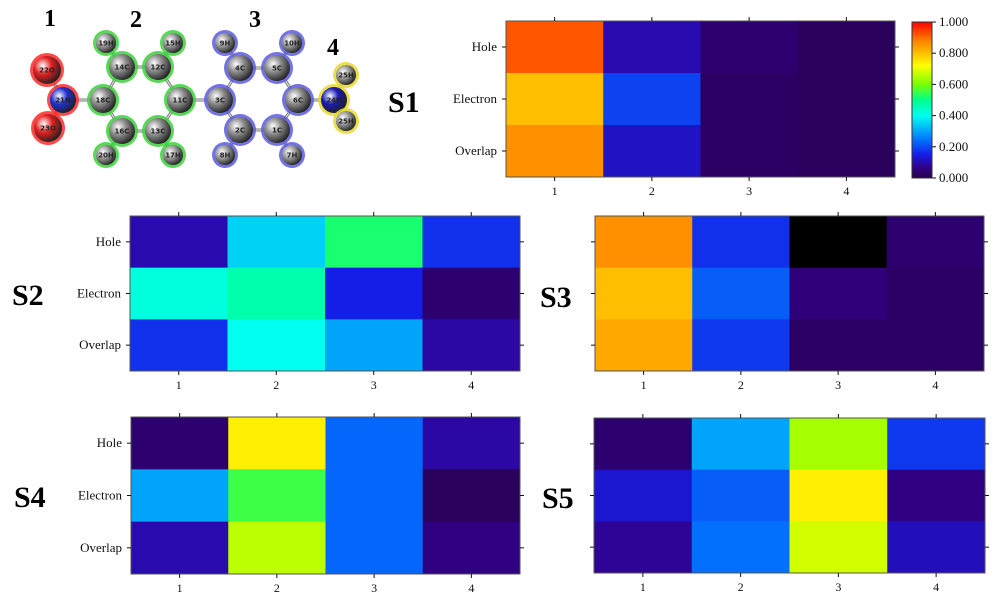  Describe the element at coordinates (556, 297) in the screenshot. I see `panel-label: S3` at that location.